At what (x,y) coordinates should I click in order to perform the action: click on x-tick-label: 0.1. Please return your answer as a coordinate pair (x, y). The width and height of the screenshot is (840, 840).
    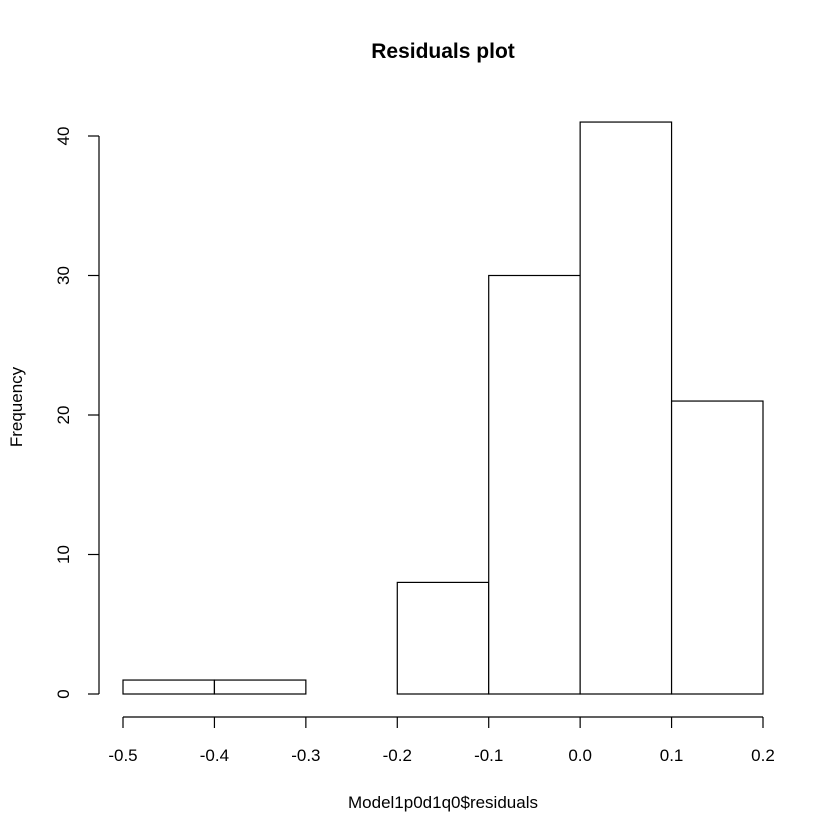
    Looking at the image, I should click on (672, 755).